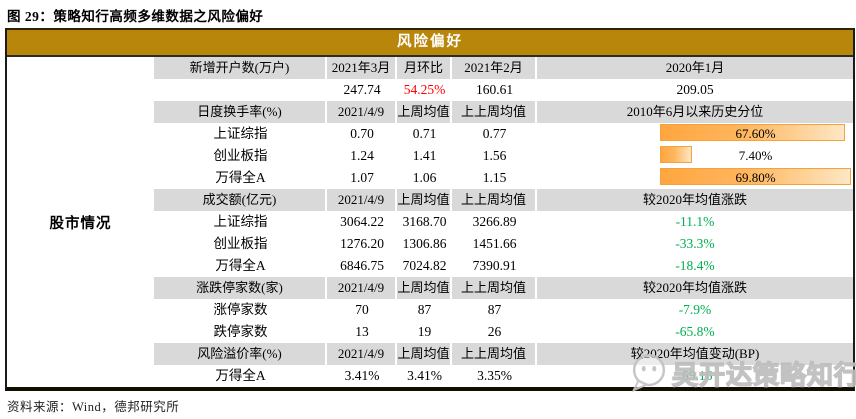 The width and height of the screenshot is (856, 419). I want to click on data-row: 万得全A 3.41% 3.41% 3.35% -69.16, so click(503, 376).